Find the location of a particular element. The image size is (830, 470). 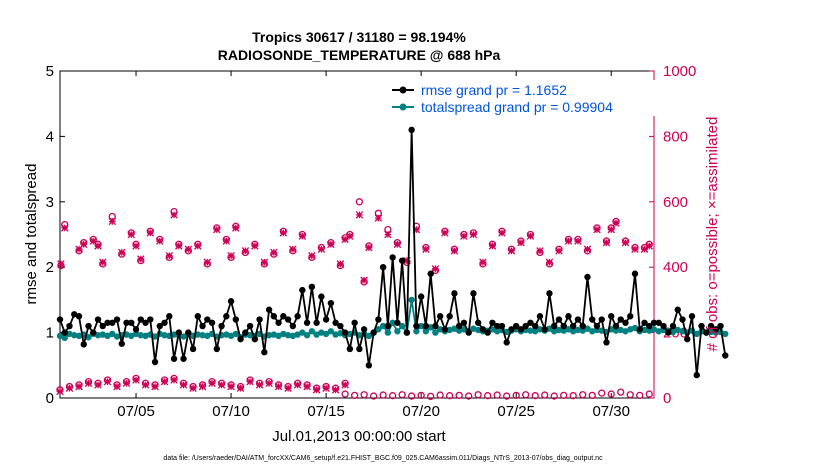

y-axis-label-left: rmse and totalspread is located at coordinates (31, 234).